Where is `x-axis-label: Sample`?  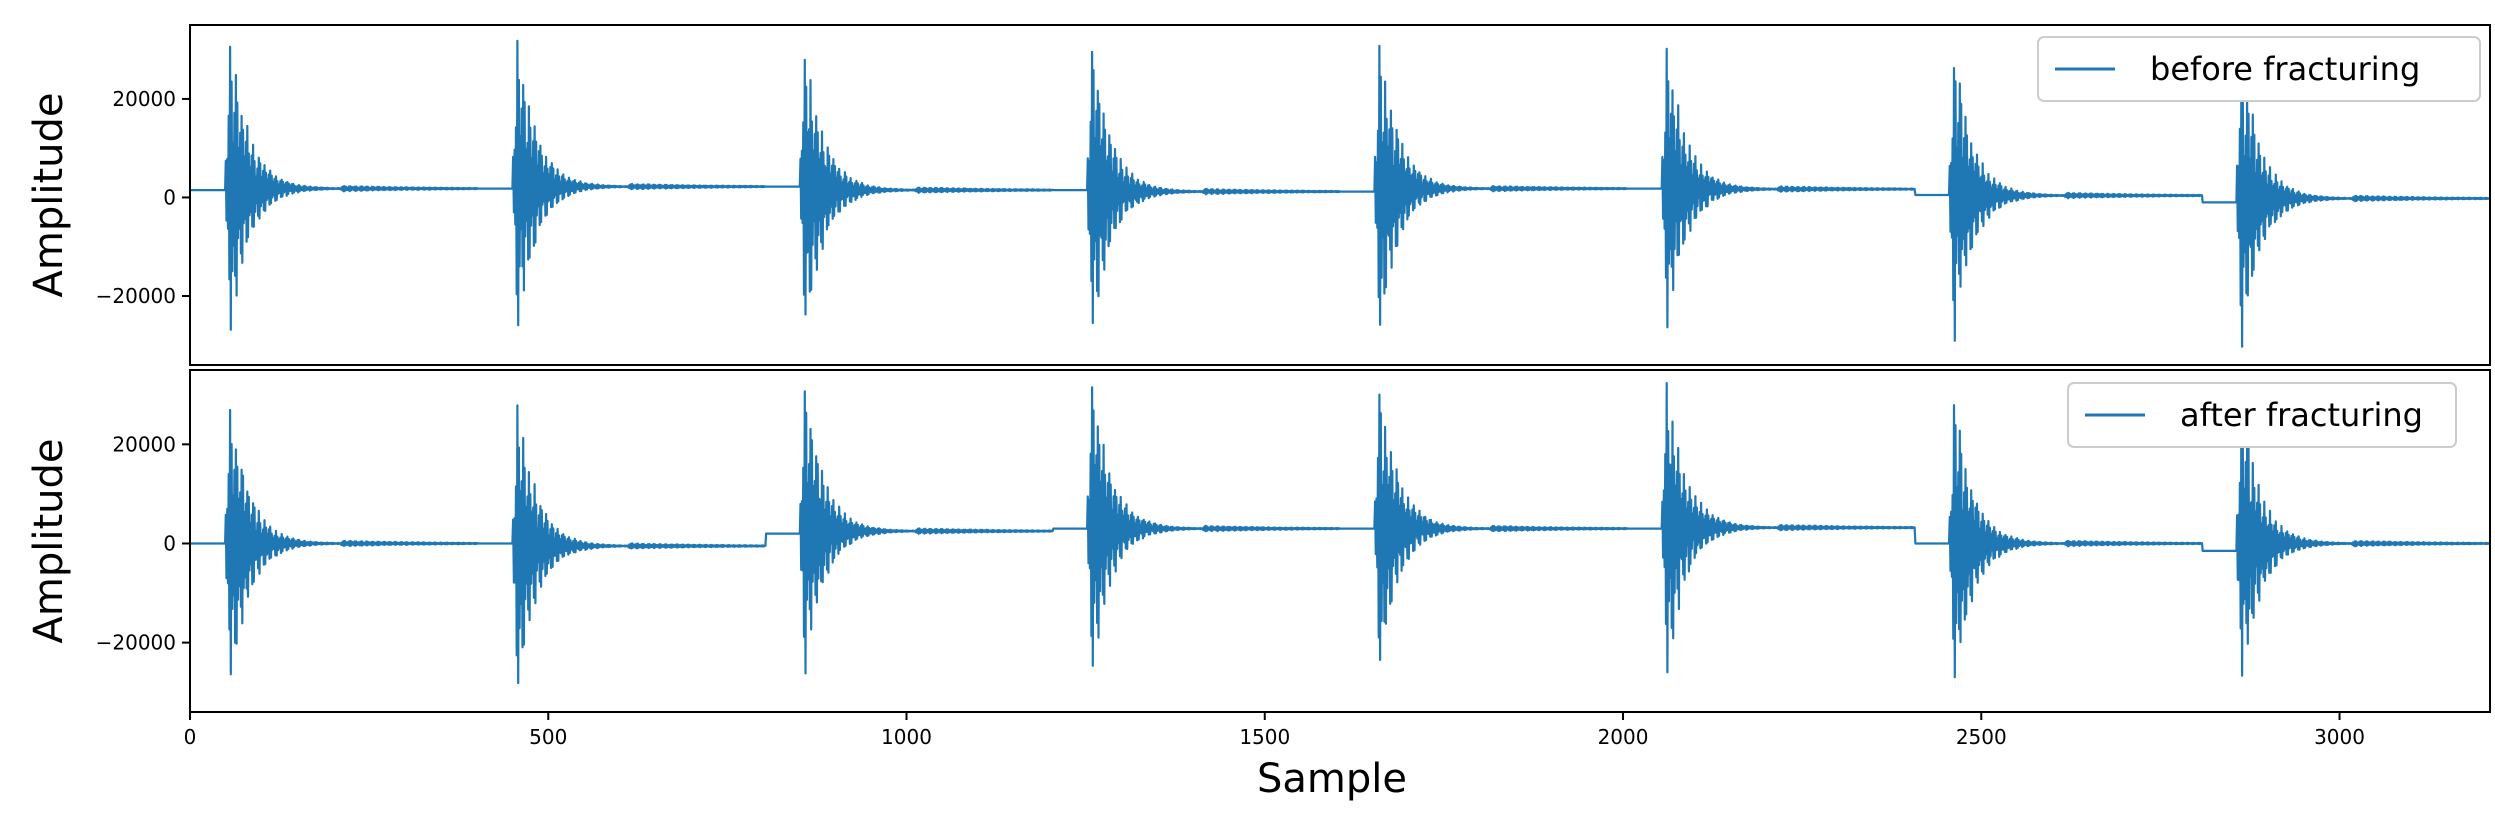
x-axis-label: Sample is located at coordinates (1332, 779).